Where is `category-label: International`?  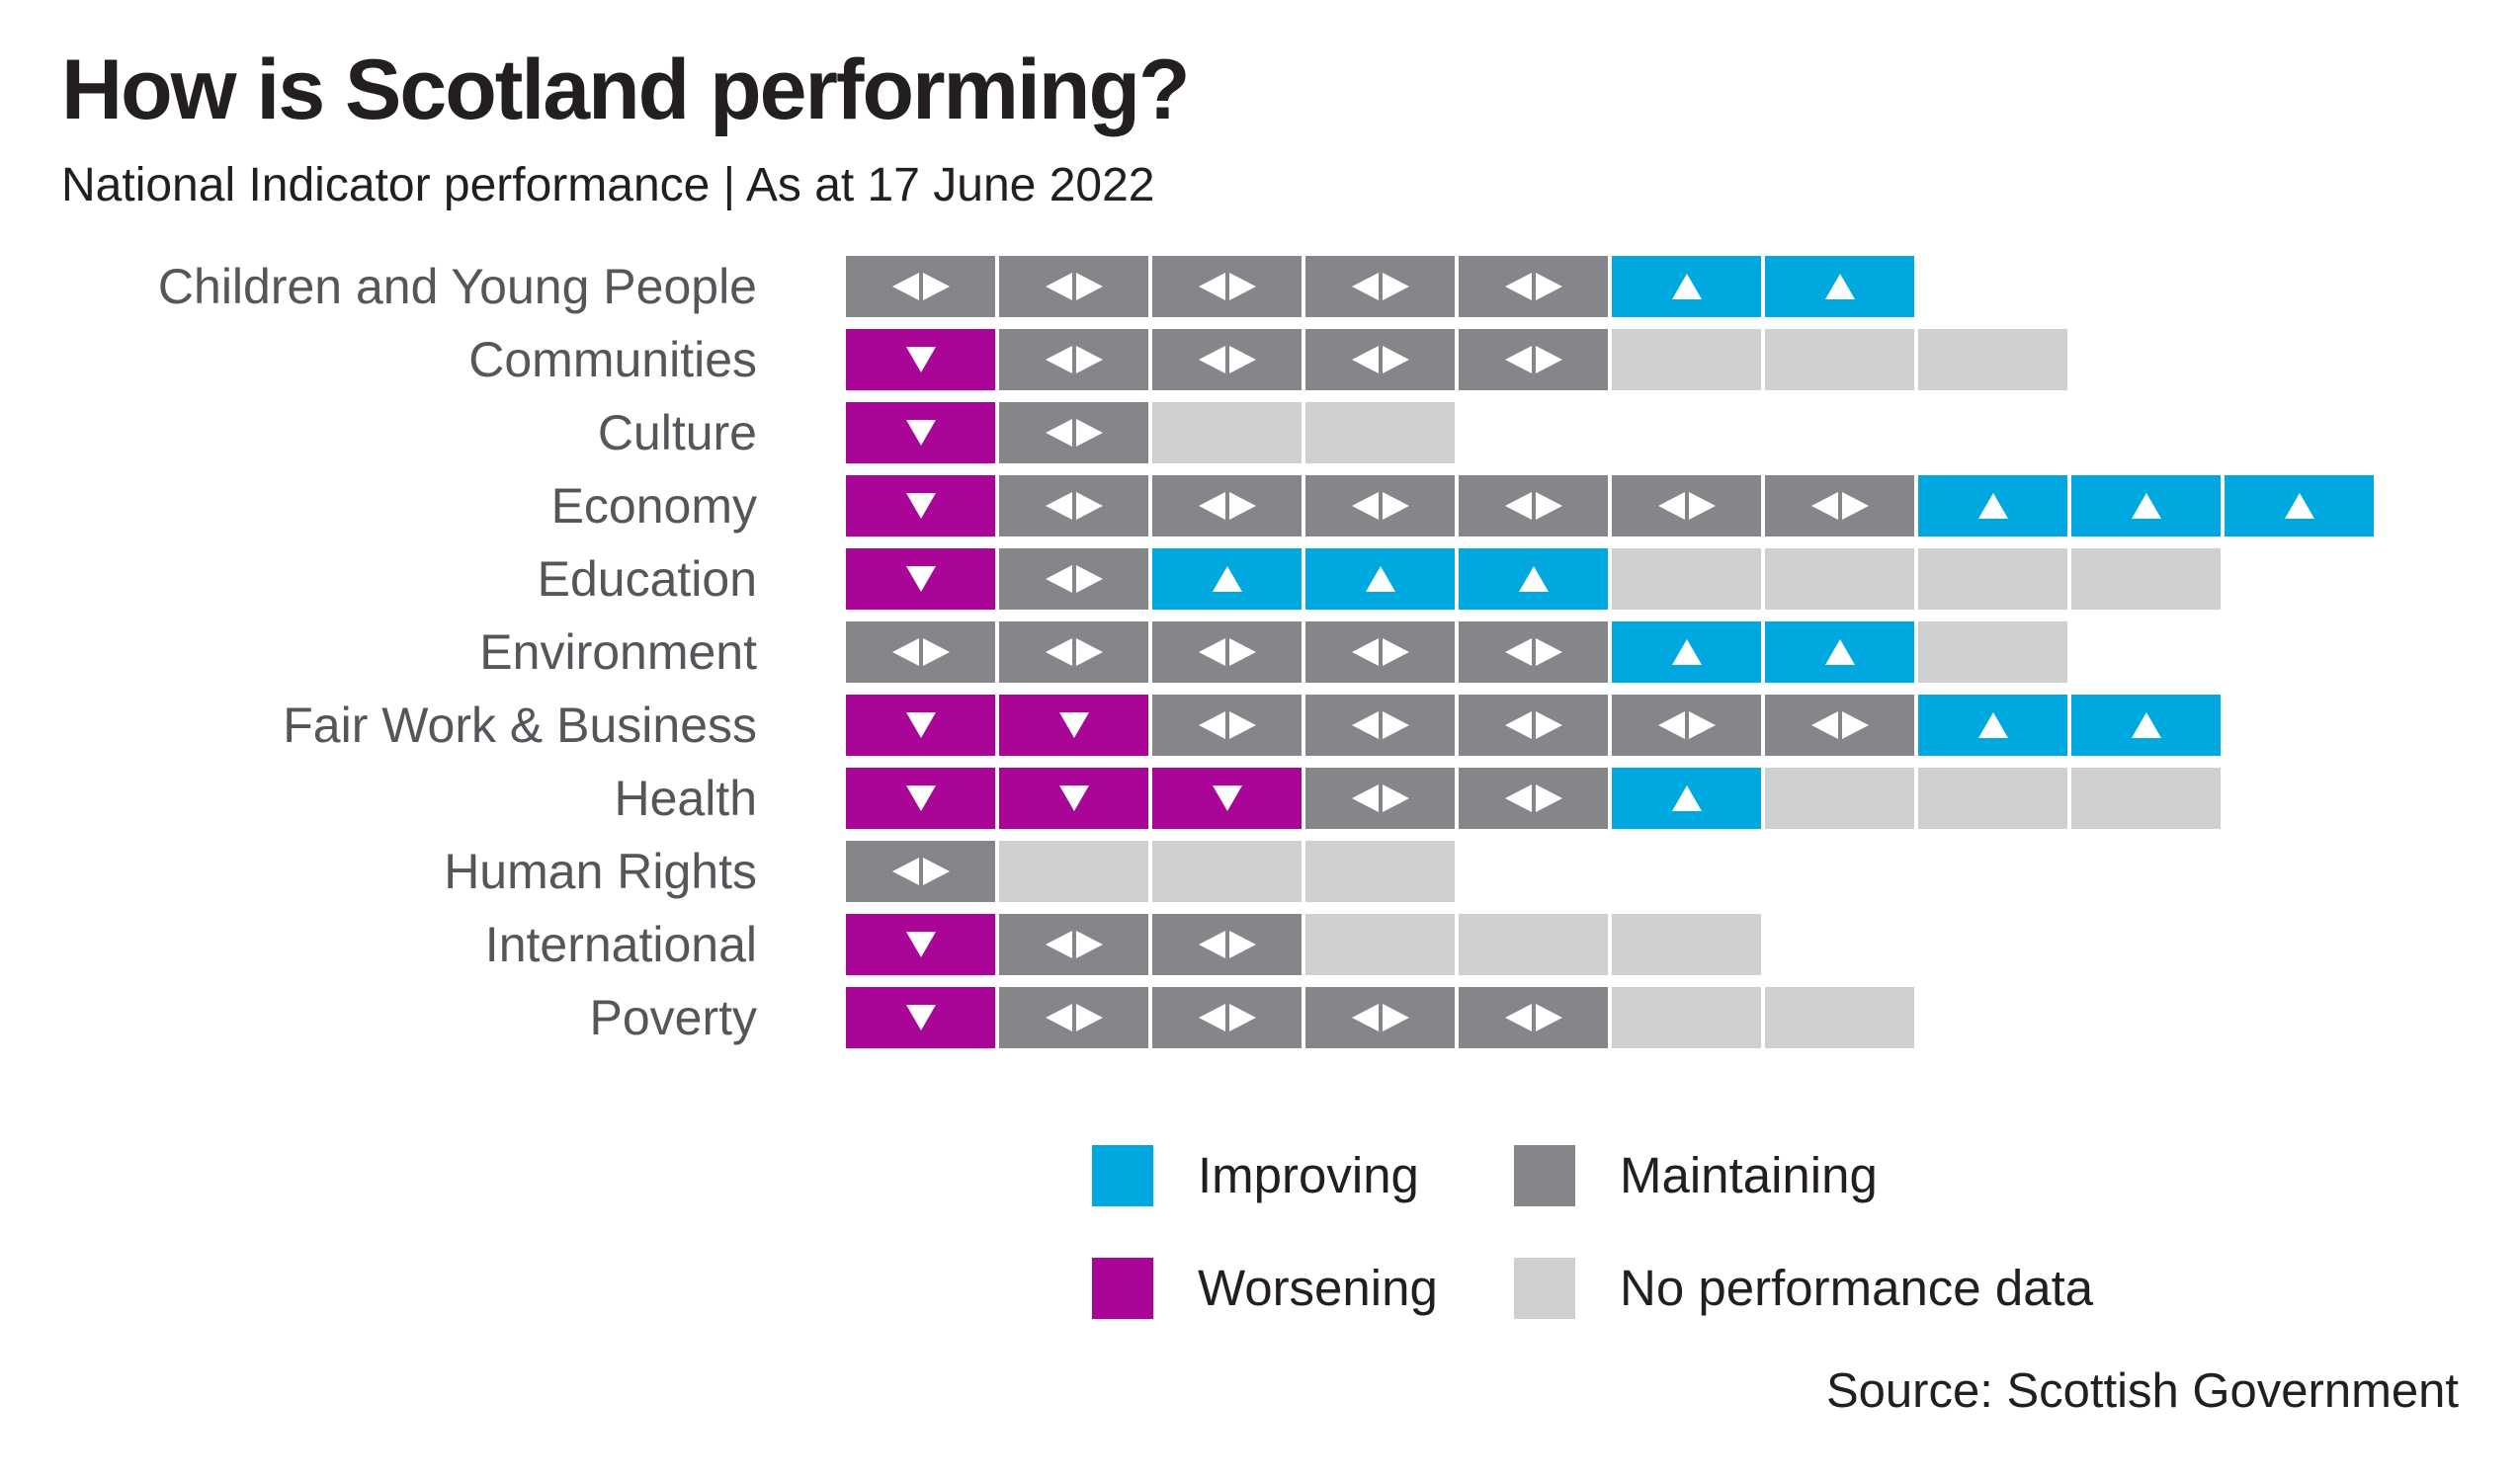
category-label: International is located at coordinates (620, 944).